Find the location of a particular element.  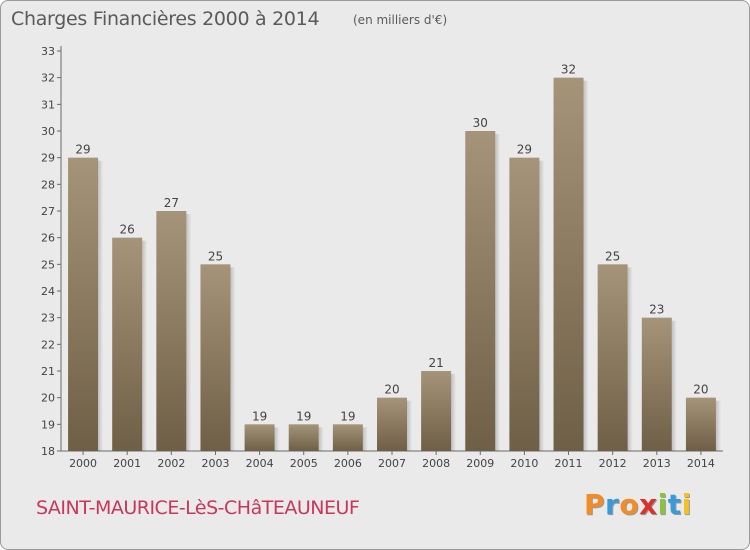

y-tick-label: 22 is located at coordinates (48, 344).